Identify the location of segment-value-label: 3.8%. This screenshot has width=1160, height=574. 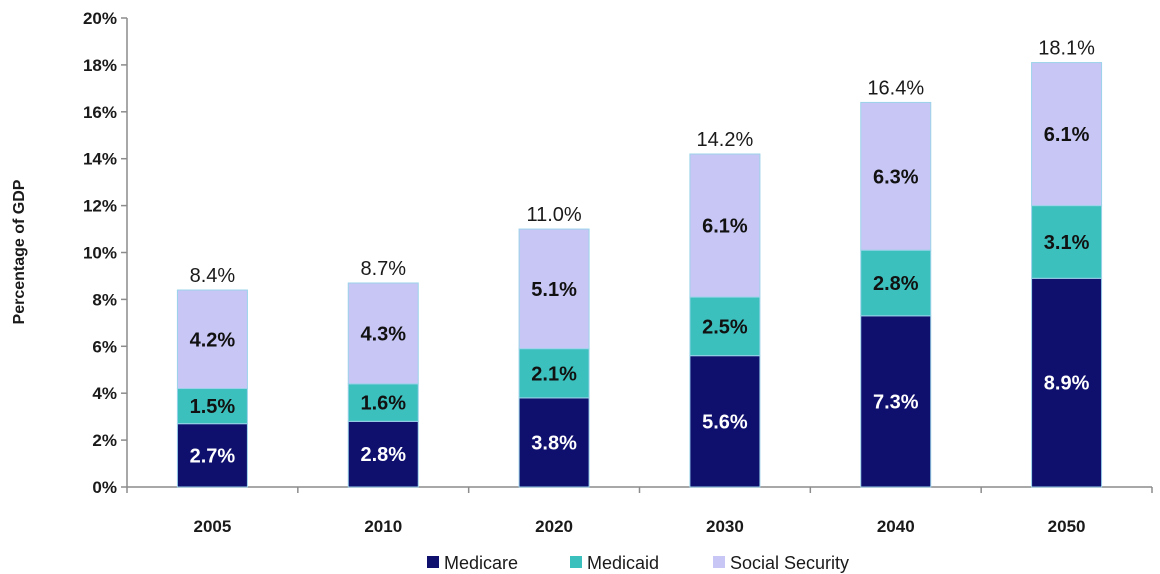
(554, 443).